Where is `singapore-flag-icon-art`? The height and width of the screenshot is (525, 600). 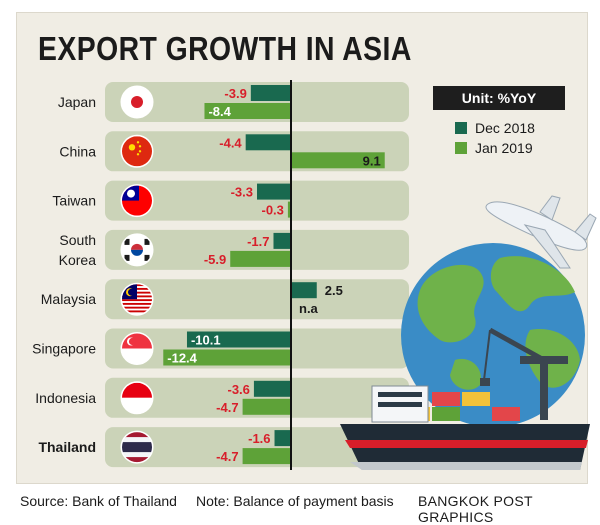 singapore-flag-icon-art is located at coordinates (137, 348).